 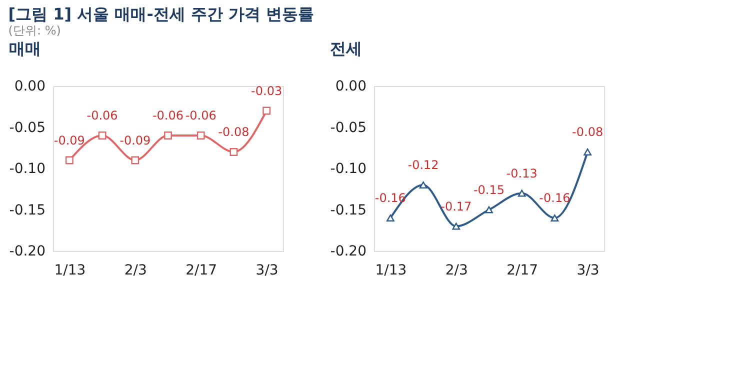 What do you see at coordinates (34, 31) in the screenshot?
I see `text: (단위: %)` at bounding box center [34, 31].